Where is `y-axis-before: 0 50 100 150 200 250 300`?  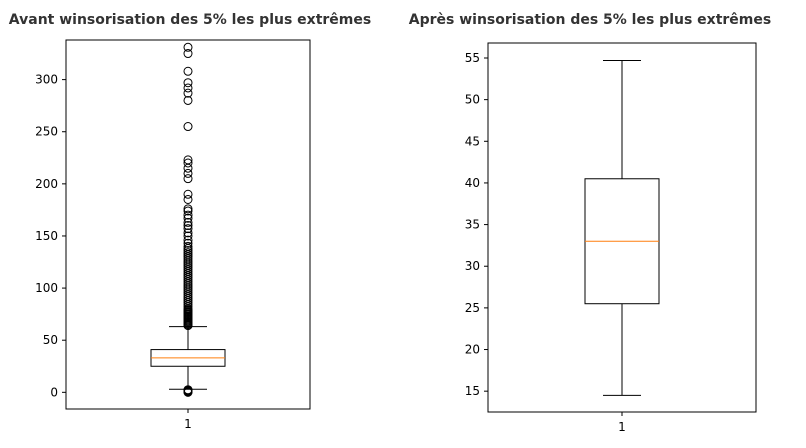
y-axis-before: 0 50 100 150 200 250 300 is located at coordinates (50, 236).